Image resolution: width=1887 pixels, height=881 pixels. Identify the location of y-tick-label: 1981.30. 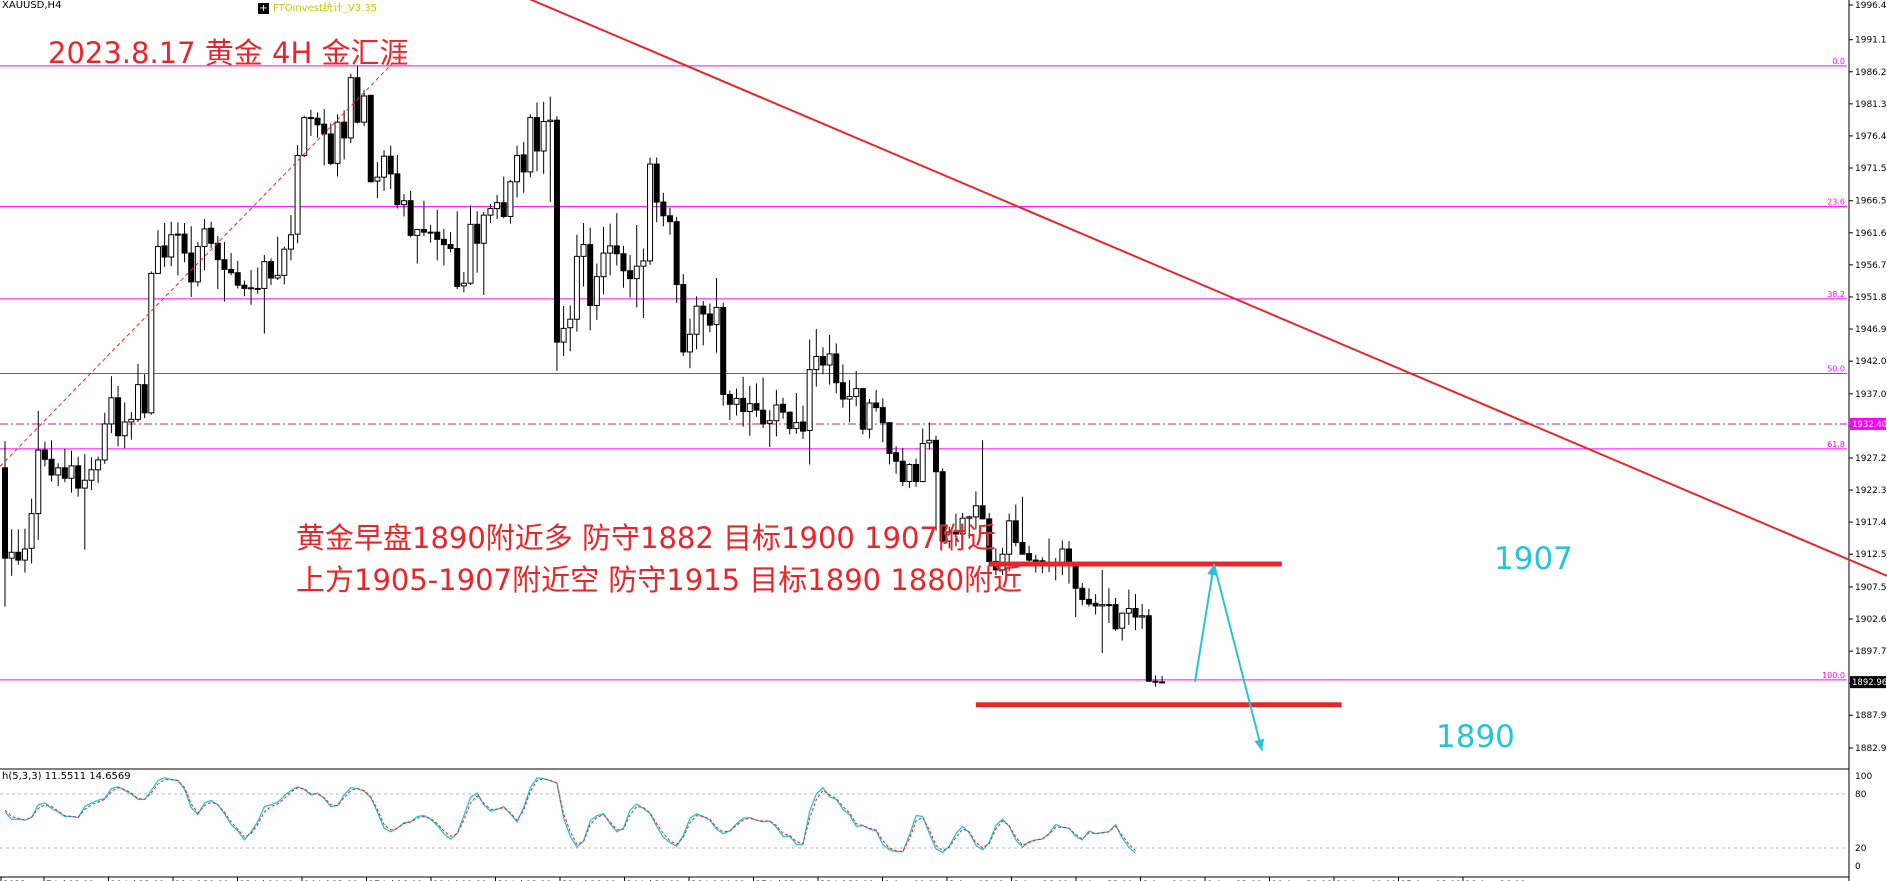
(1871, 105).